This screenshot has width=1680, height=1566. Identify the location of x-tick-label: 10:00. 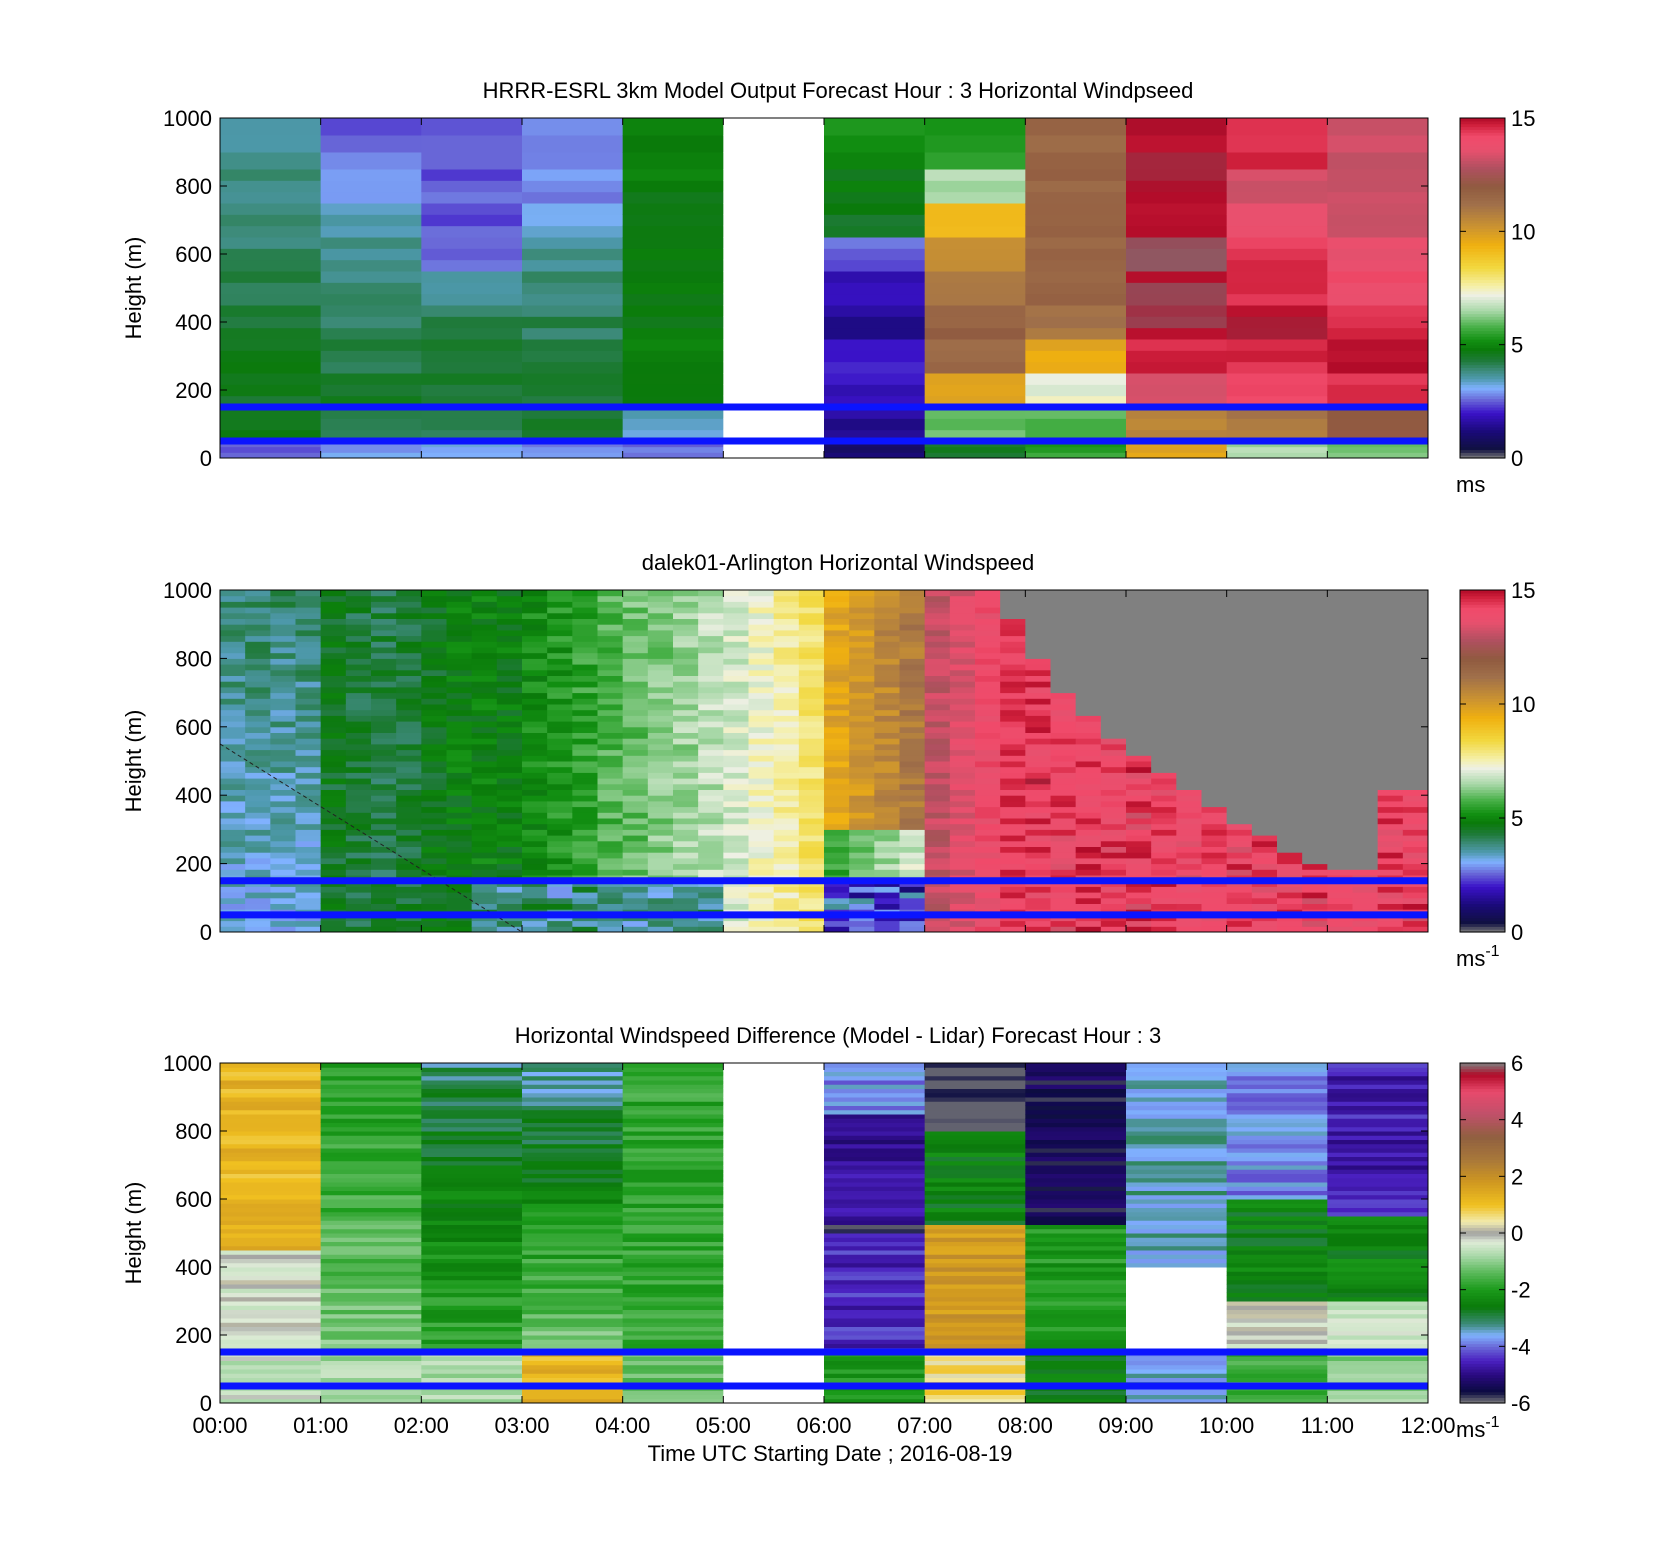
(1226, 1425).